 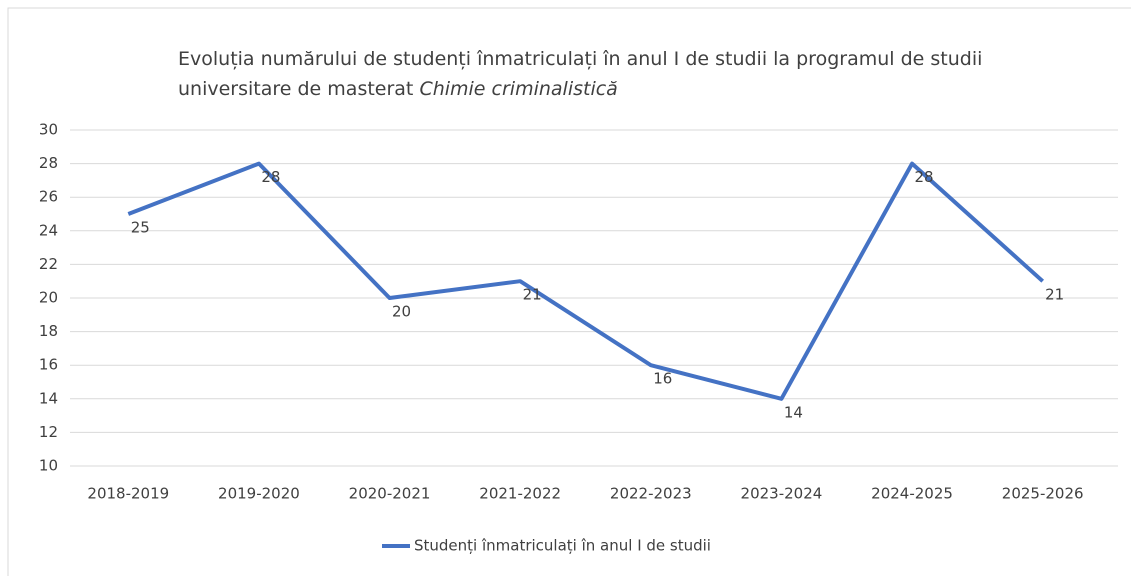 What do you see at coordinates (48, 230) in the screenshot?
I see `y-tick-label: 24` at bounding box center [48, 230].